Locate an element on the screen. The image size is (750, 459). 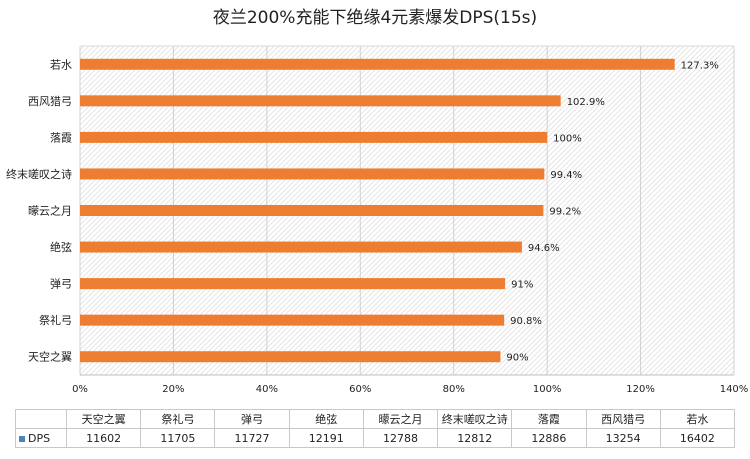
table-column-header: 西风猎弓 is located at coordinates (623, 419).